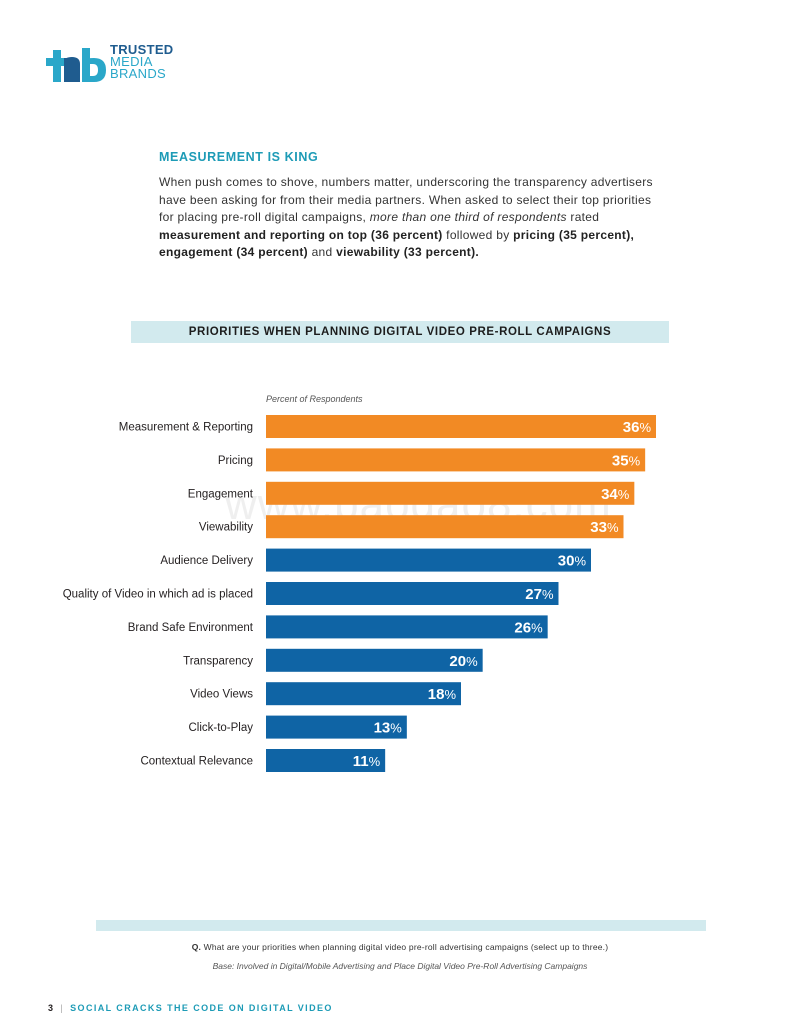  Describe the element at coordinates (186, 428) in the screenshot. I see `category-label: Measurement & Reporting` at that location.